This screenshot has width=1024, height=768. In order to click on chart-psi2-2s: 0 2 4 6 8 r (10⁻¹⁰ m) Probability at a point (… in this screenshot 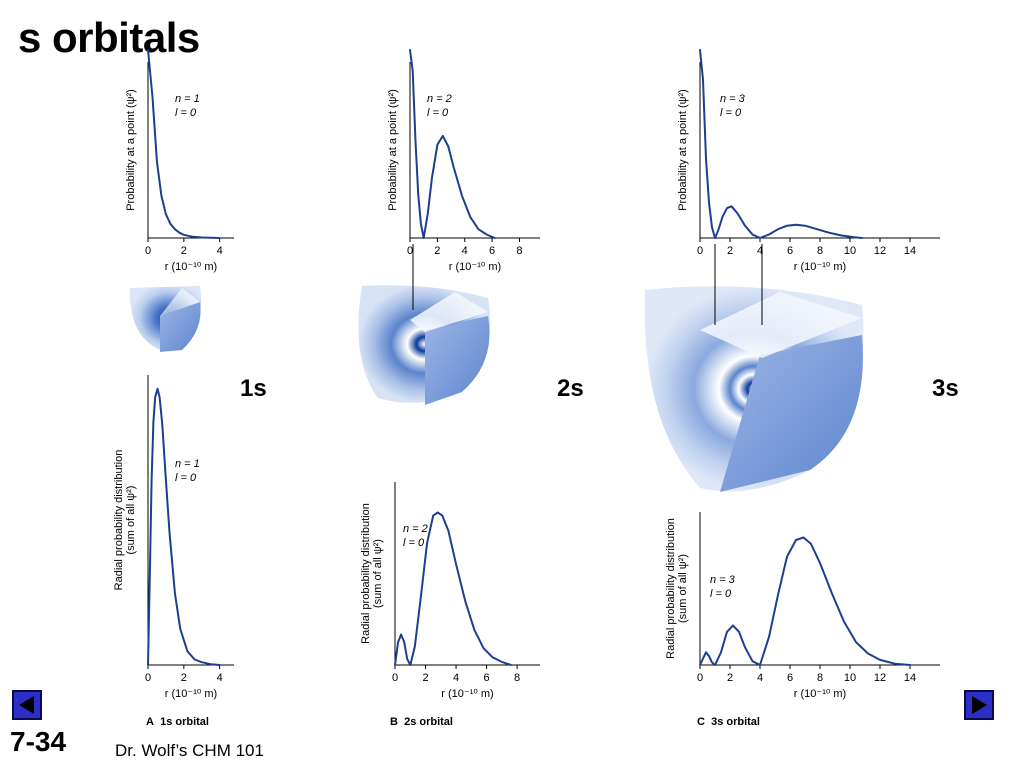, I will do `click(463, 161)`.